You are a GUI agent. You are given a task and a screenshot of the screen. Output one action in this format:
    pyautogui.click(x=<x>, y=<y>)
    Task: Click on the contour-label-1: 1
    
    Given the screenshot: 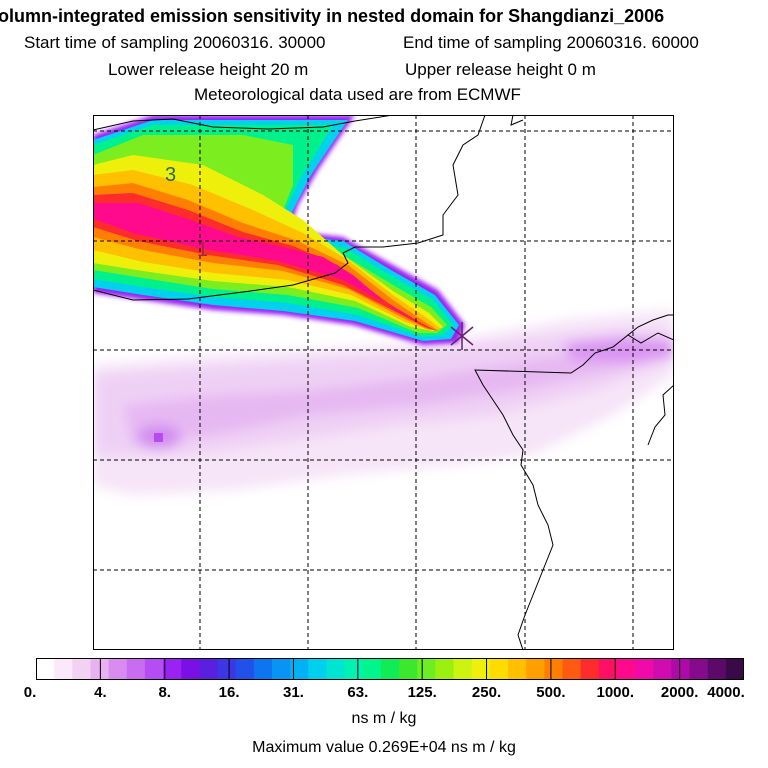 What is the action you would take?
    pyautogui.click(x=202, y=250)
    